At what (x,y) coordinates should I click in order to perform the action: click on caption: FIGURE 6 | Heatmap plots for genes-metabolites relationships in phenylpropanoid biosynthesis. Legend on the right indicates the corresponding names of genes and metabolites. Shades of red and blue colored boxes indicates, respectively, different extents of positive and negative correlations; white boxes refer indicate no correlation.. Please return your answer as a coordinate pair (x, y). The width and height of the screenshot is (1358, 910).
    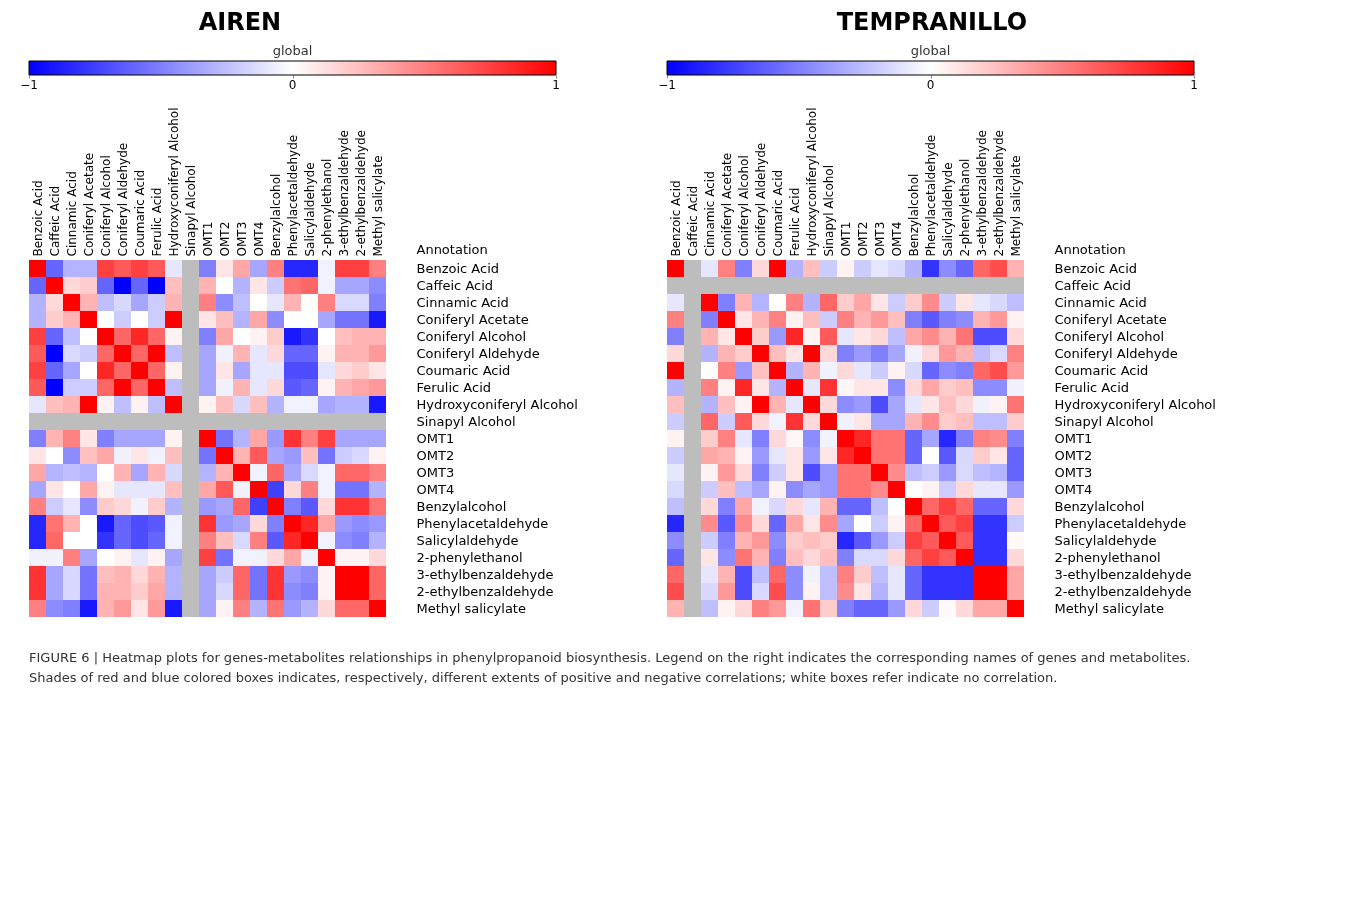
    Looking at the image, I should click on (610, 667).